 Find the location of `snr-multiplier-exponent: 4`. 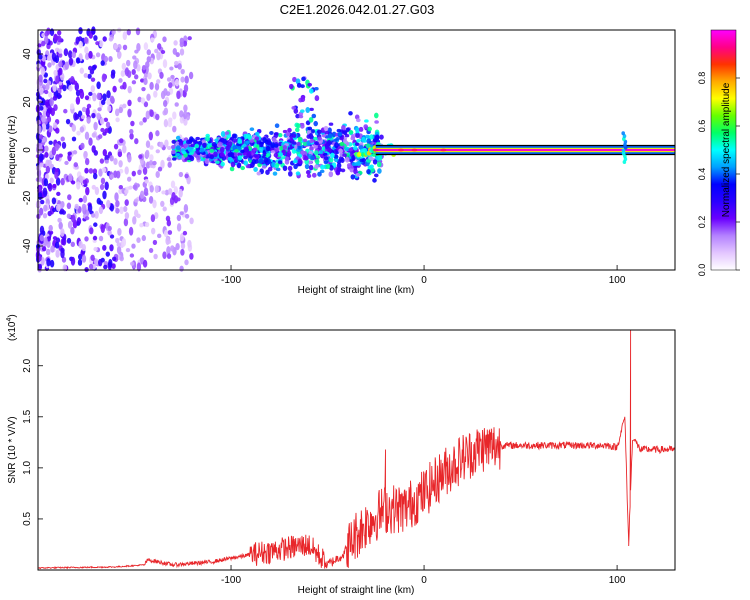

snr-multiplier-exponent: 4 is located at coordinates (9, 320).